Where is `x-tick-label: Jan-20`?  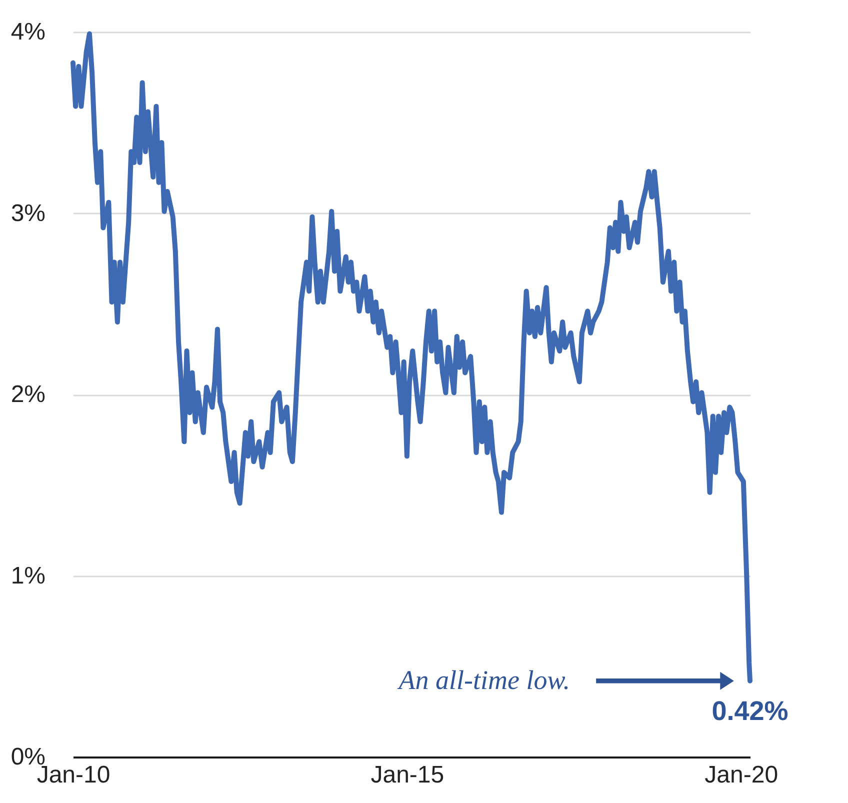 x-tick-label: Jan-20 is located at coordinates (741, 775).